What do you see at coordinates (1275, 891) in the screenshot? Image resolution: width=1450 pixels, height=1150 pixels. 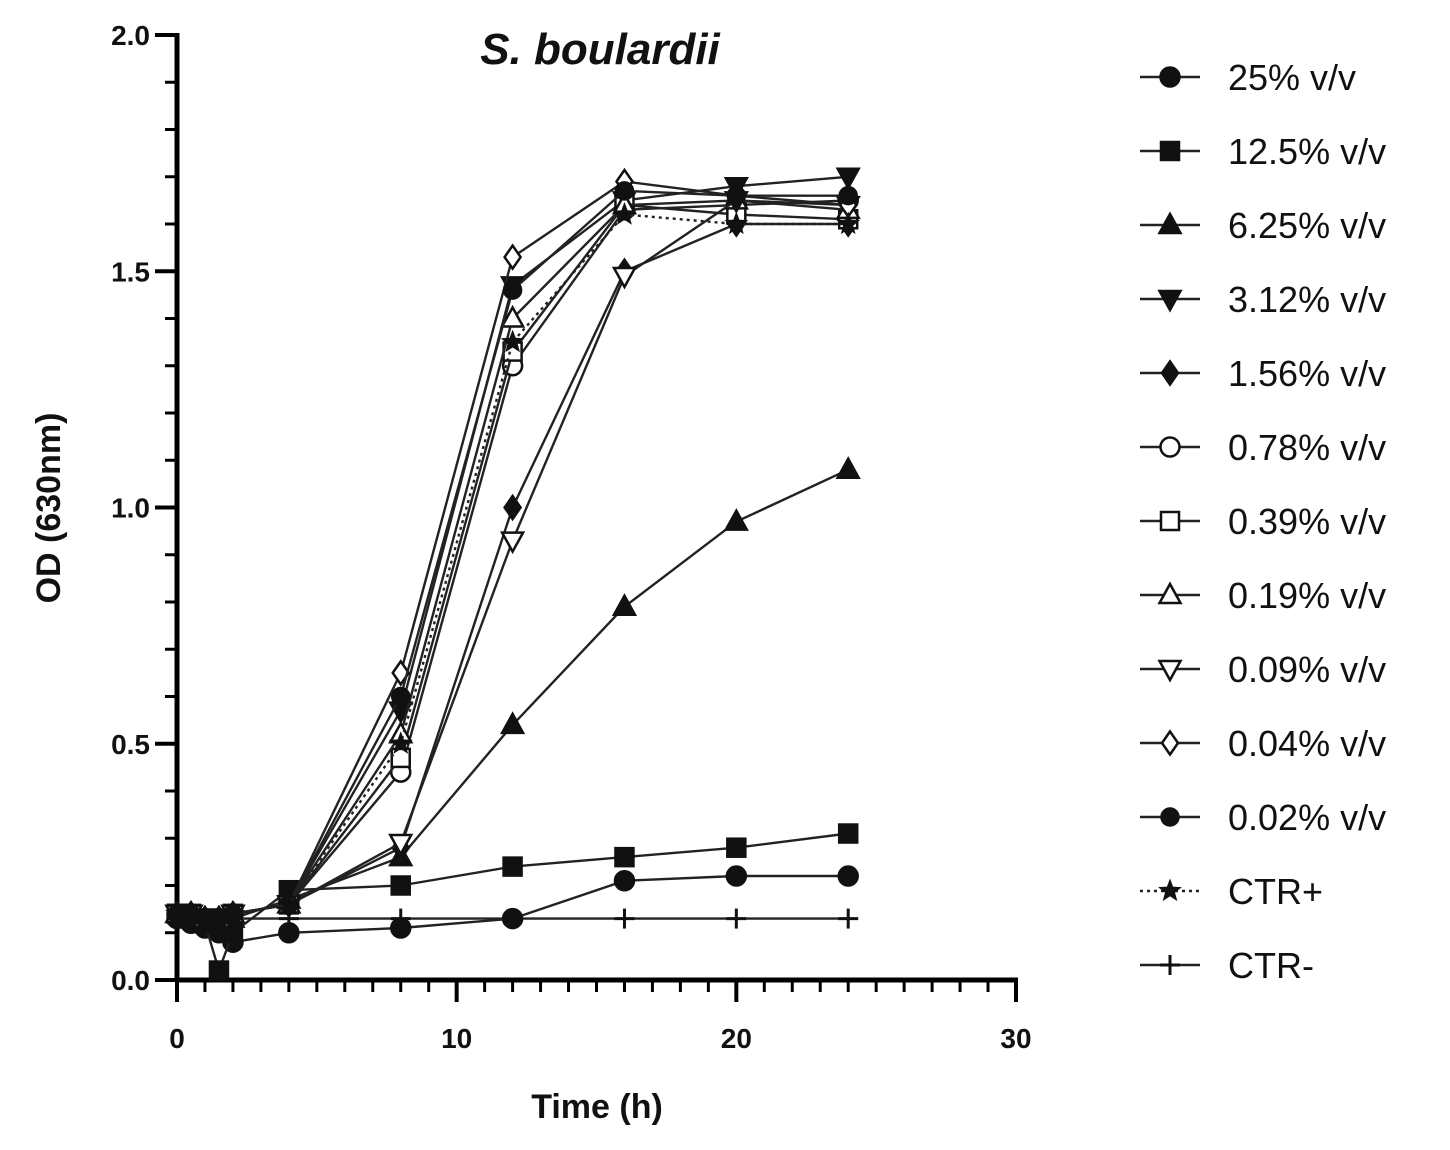 I see `legend-label: CTR+` at bounding box center [1275, 891].